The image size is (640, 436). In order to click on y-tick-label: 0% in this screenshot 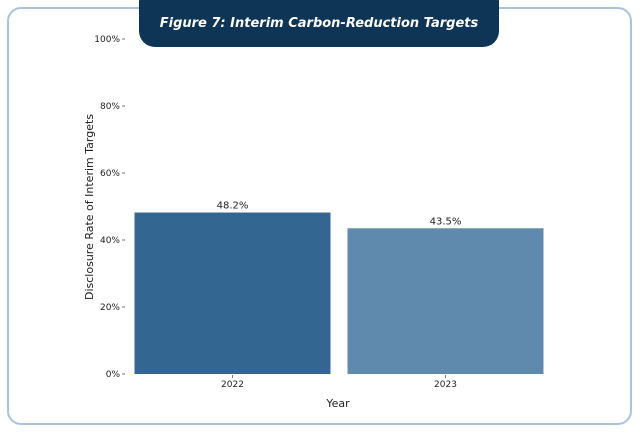, I will do `click(113, 375)`.